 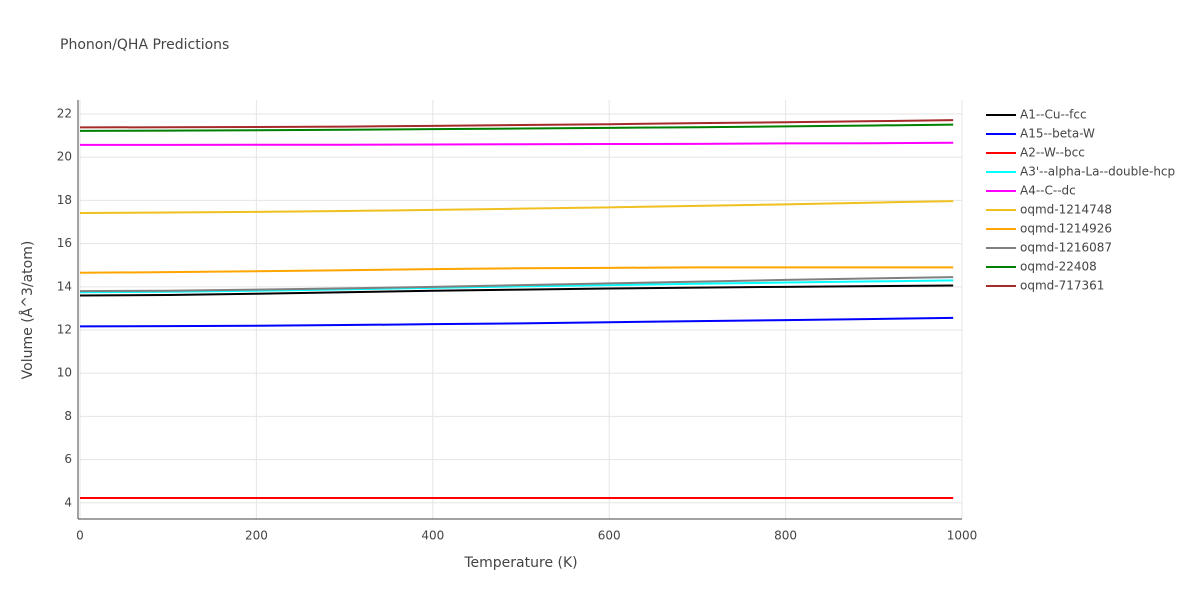 What do you see at coordinates (64, 330) in the screenshot?
I see `y-tick-label: 12` at bounding box center [64, 330].